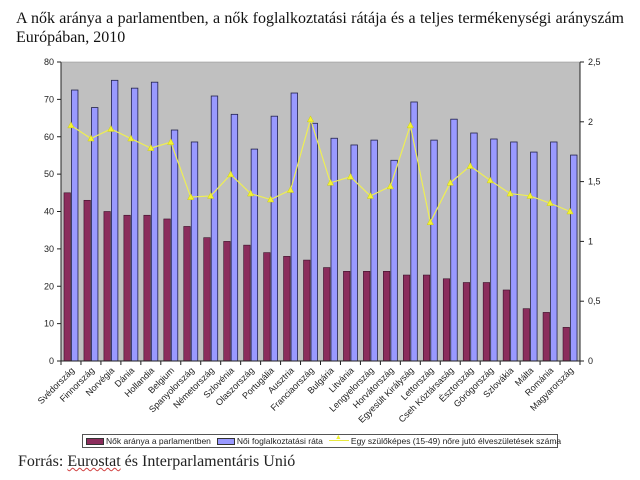 Image resolution: width=640 pixels, height=480 pixels. What do you see at coordinates (594, 182) in the screenshot?
I see `right-tick-label: 1,5` at bounding box center [594, 182].